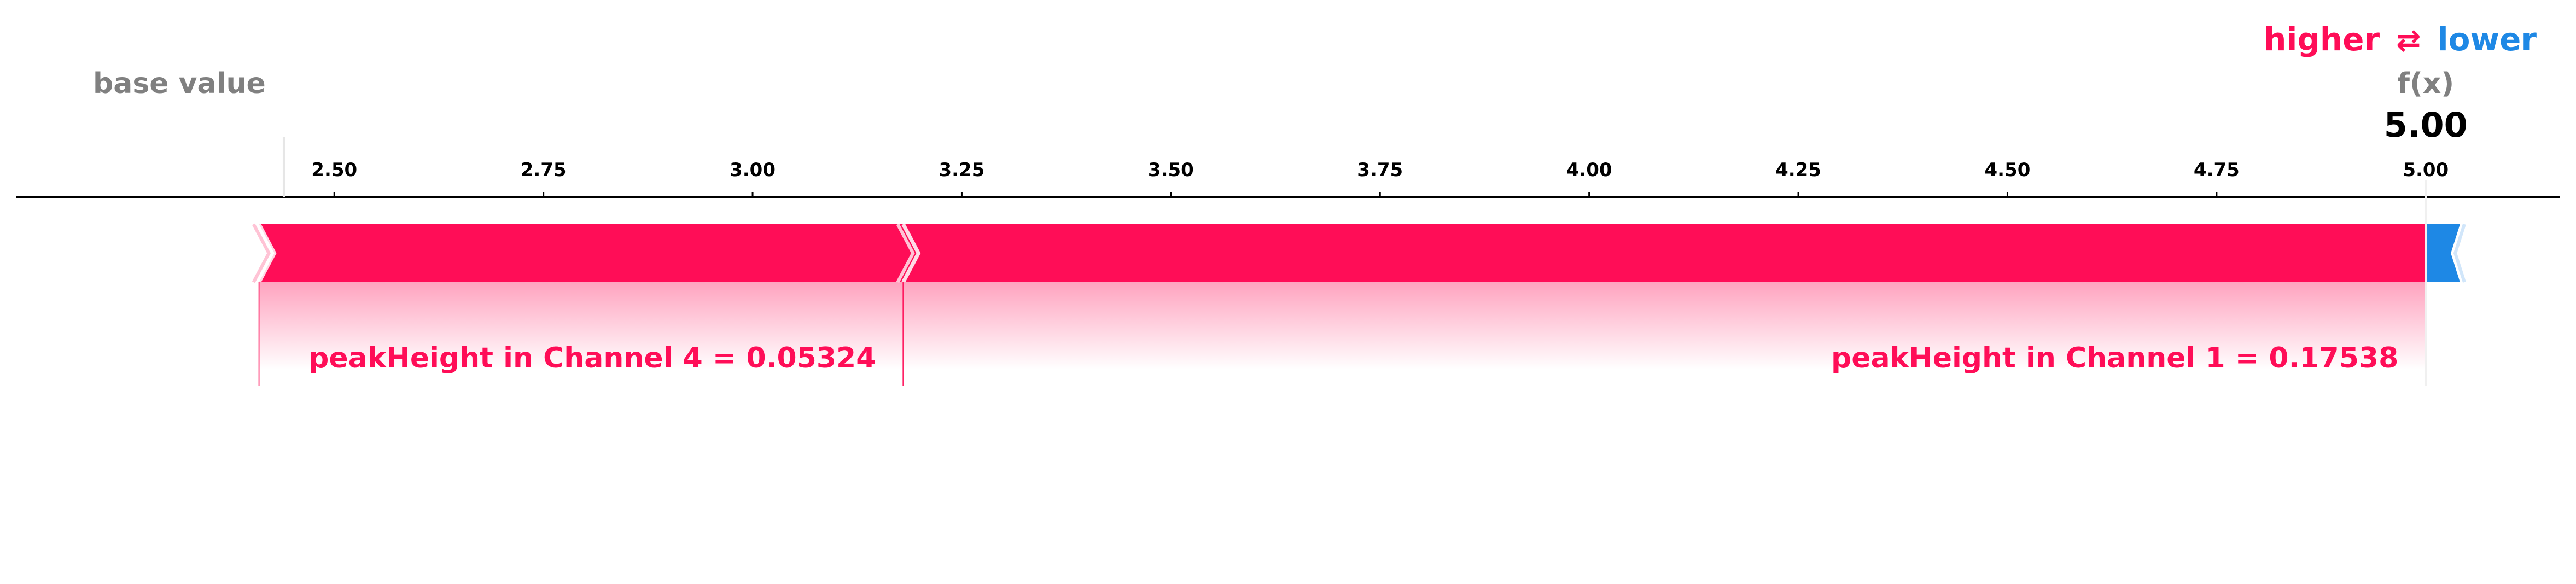  What do you see at coordinates (1171, 170) in the screenshot?
I see `x-tick-label: 3.50` at bounding box center [1171, 170].